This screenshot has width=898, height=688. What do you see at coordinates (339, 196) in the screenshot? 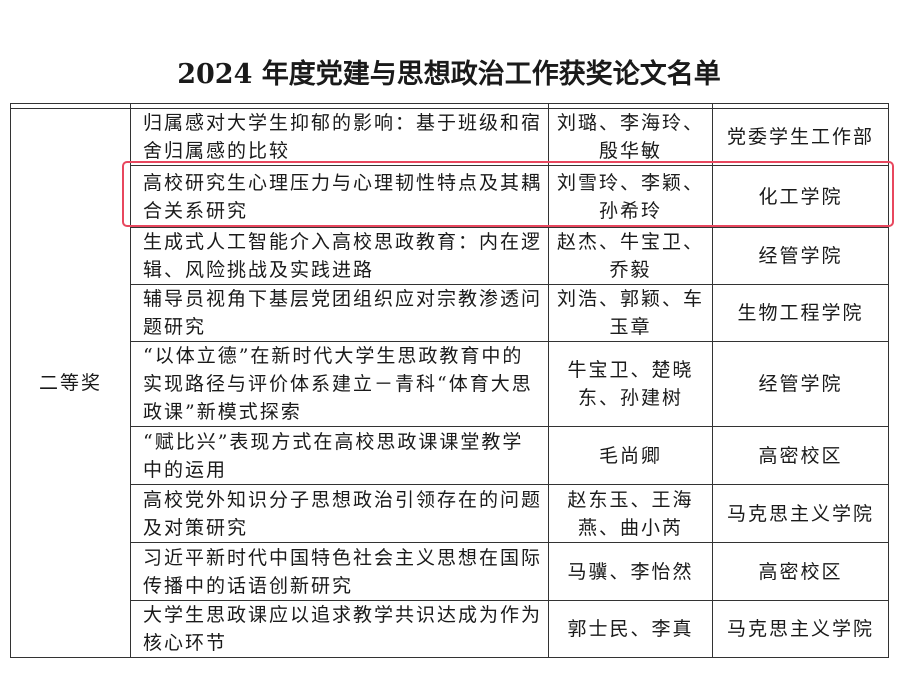
I see `paper-title: 高校研究生心理压力与心理韧性特点及其耦合关系研究` at bounding box center [339, 196].